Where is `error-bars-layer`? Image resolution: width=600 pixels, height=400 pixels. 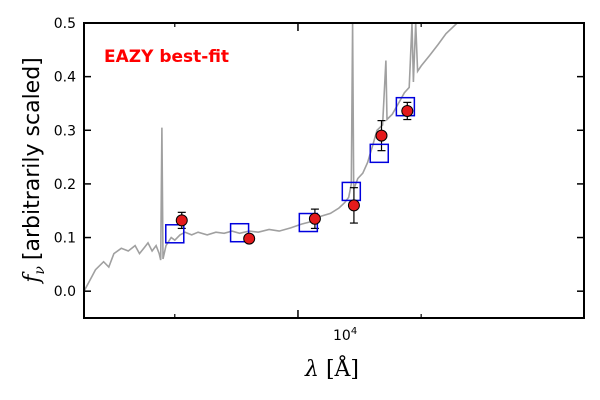
error-bars-layer is located at coordinates (294, 172).